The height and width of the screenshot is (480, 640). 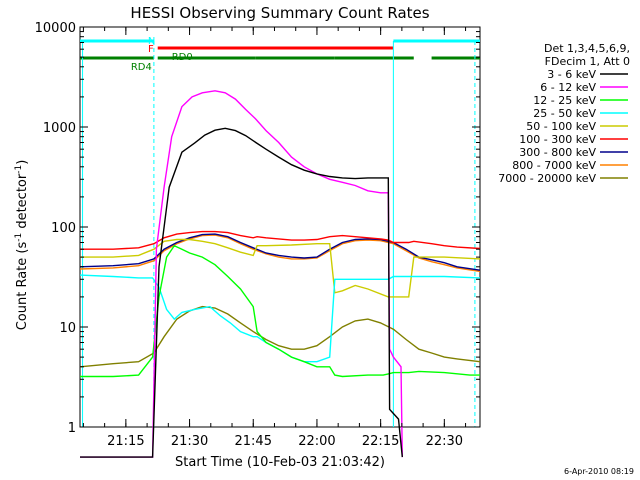 What do you see at coordinates (280, 240) in the screenshot?
I see `series-line-100-300kev` at bounding box center [280, 240].